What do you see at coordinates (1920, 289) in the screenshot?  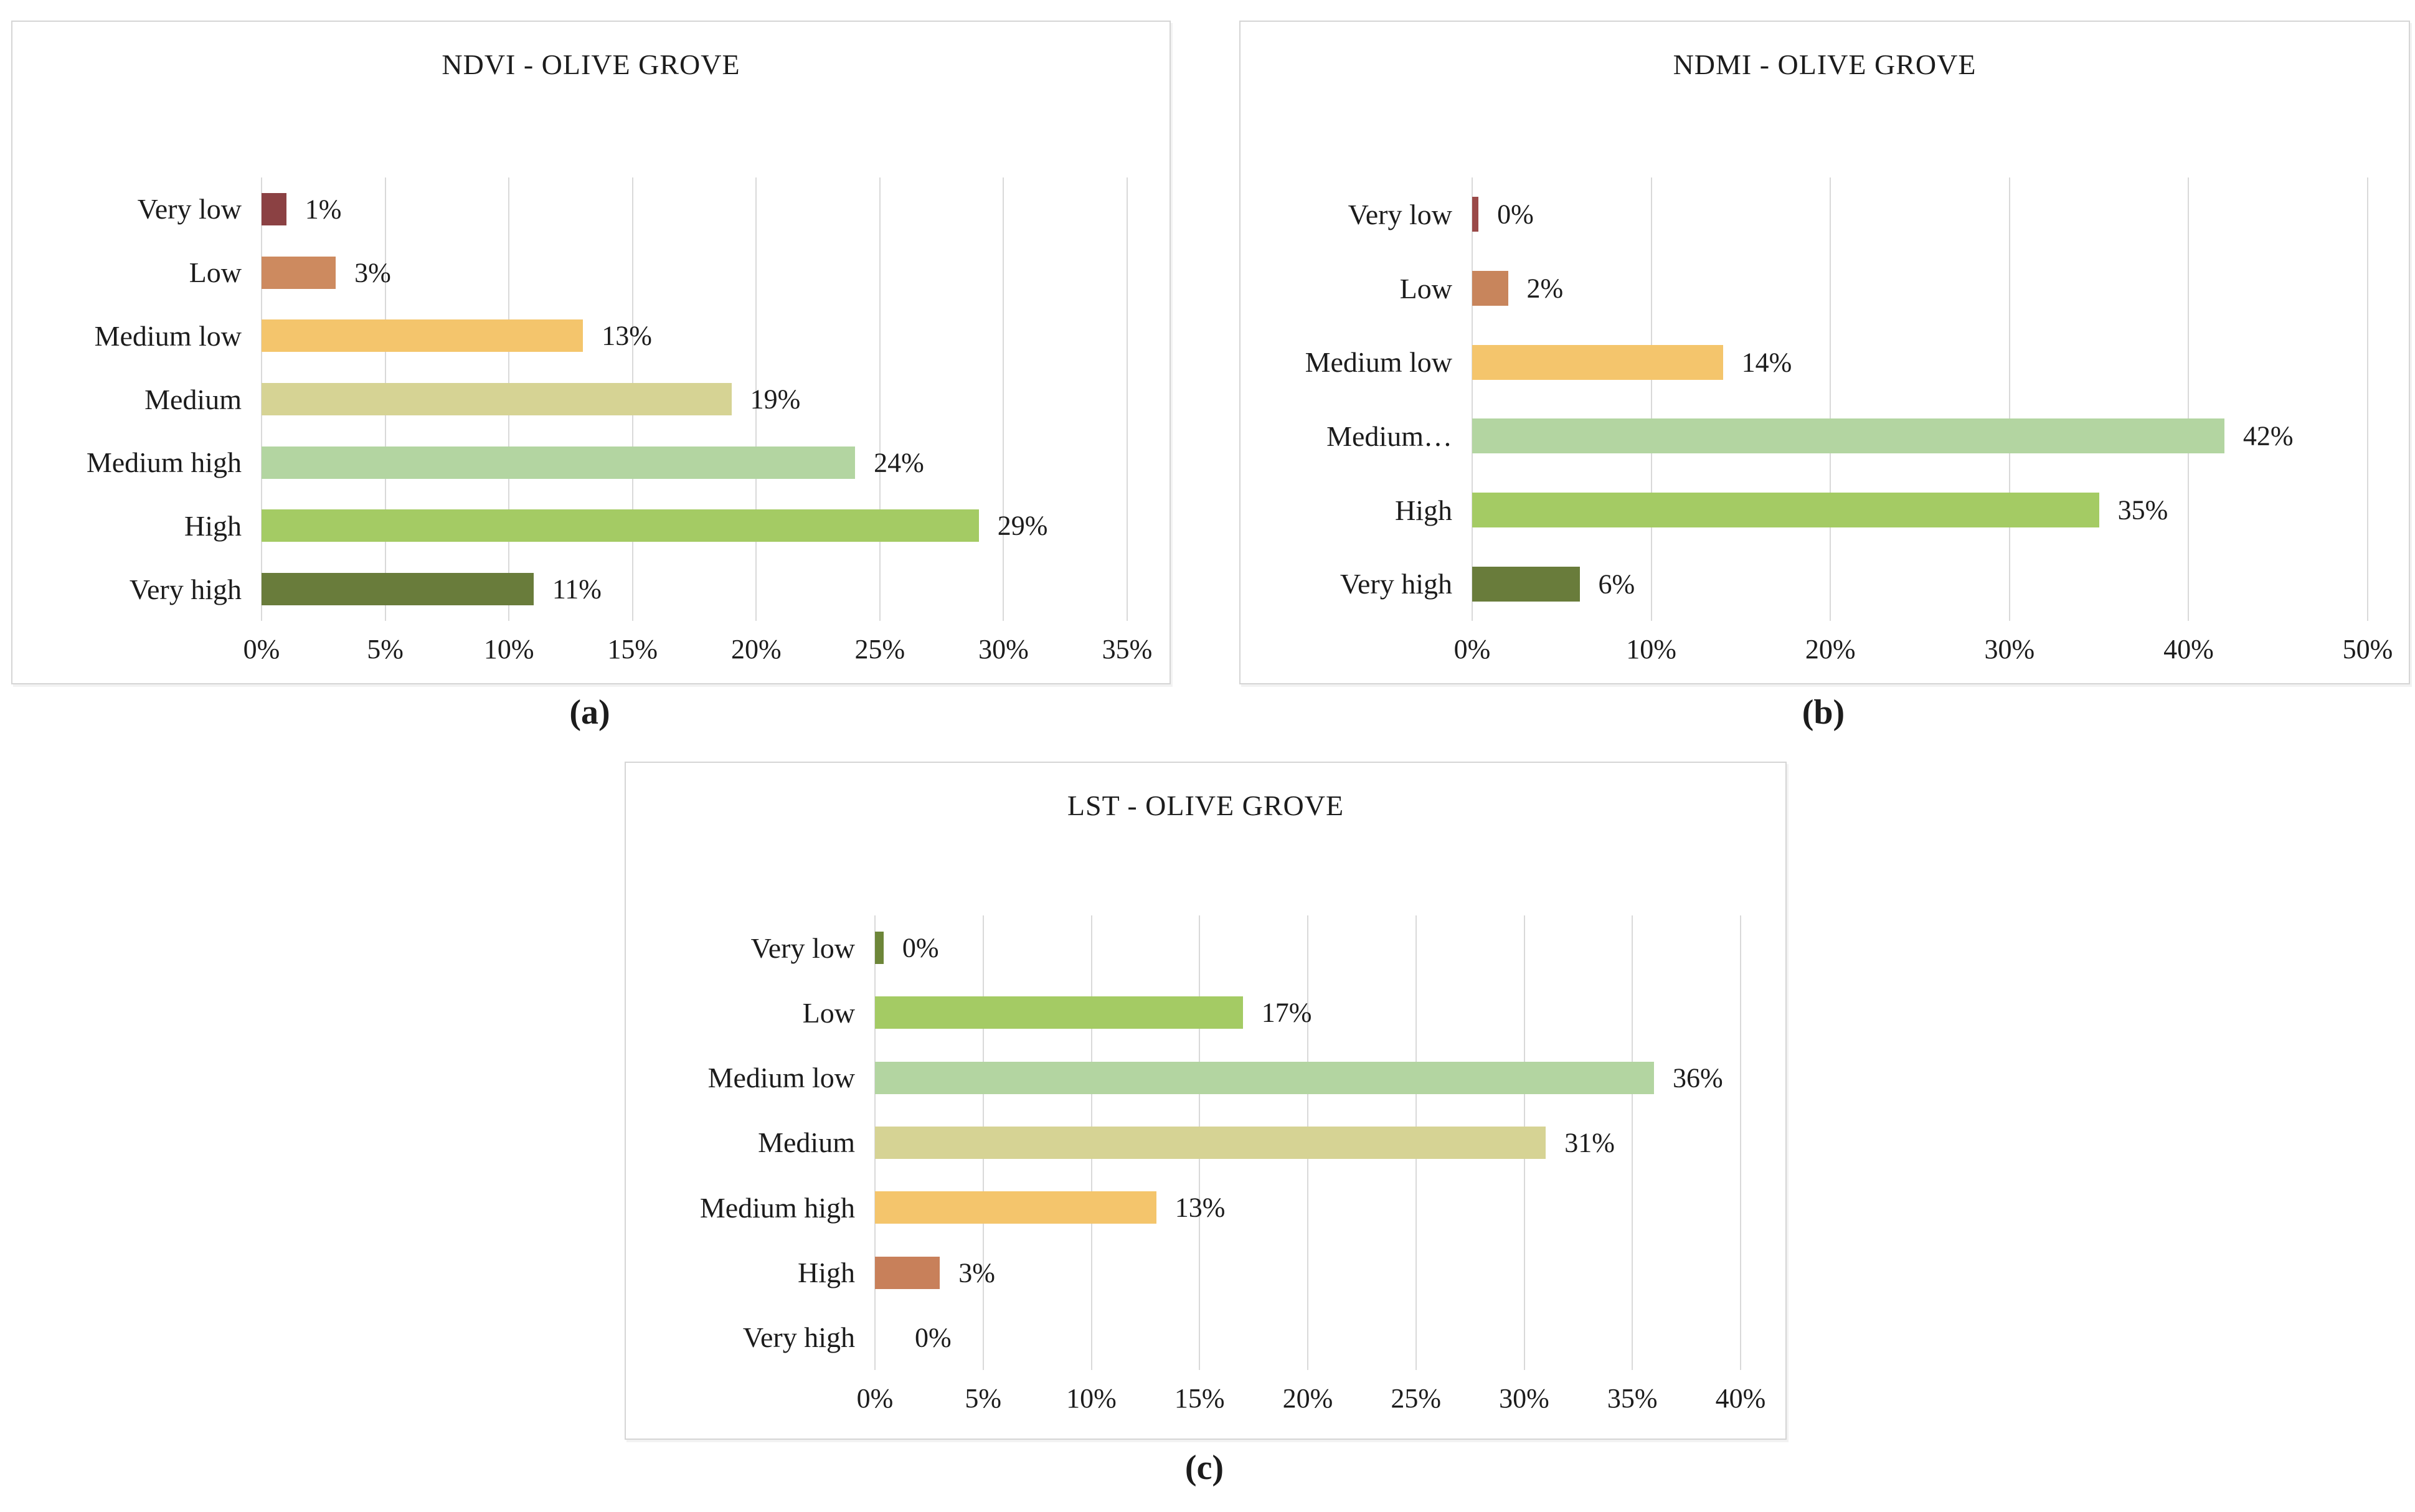 I see `bar-row: 2%` at bounding box center [1920, 289].